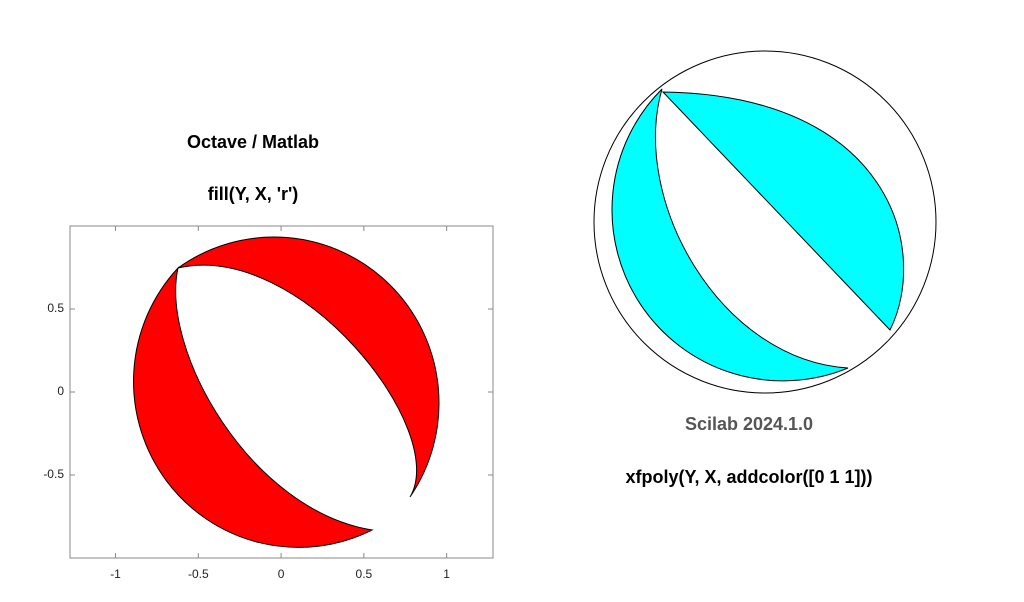  I want to click on y-tick-label: 0, so click(60, 391).